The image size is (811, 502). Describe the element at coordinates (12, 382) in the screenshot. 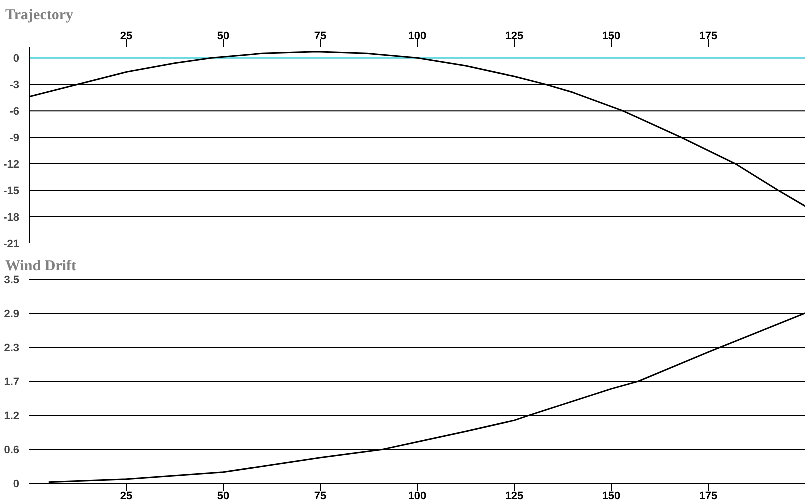

I see `y-tick-label: 1.7` at that location.